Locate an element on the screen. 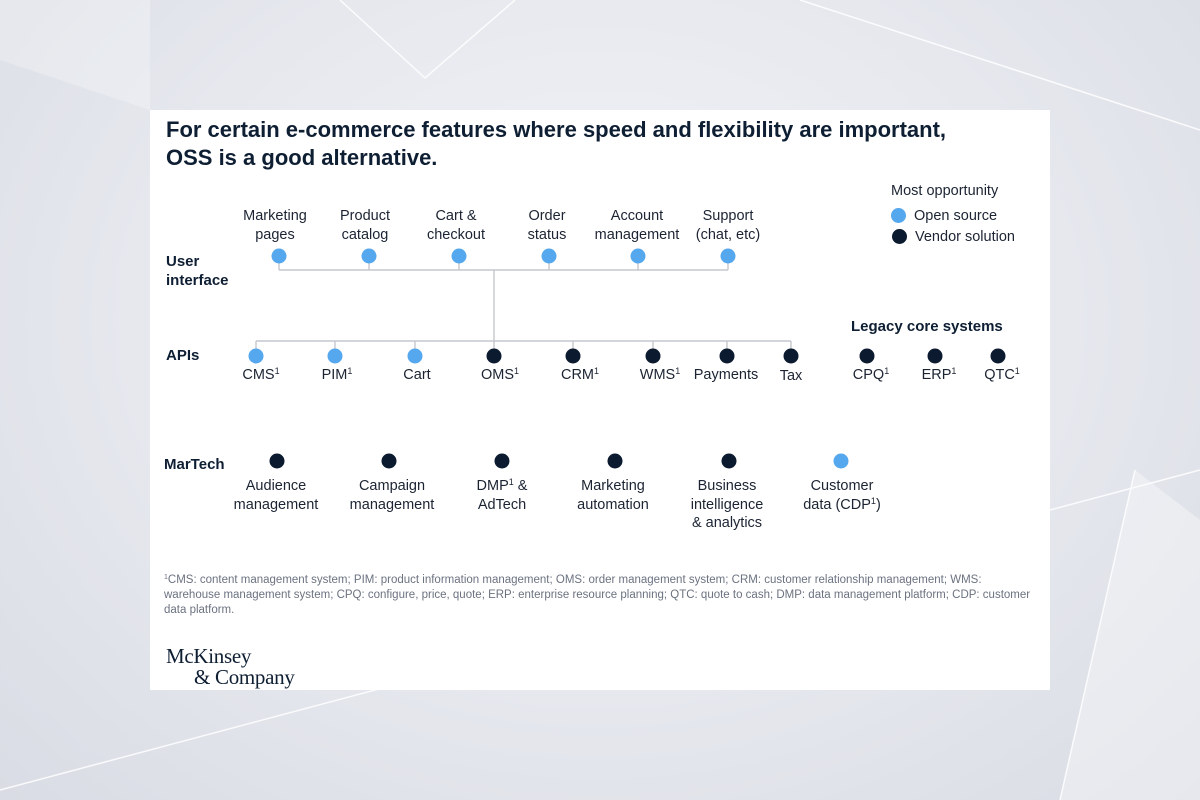 Image resolution: width=1200 pixels, height=800 pixels. api-item-crm: CRM1 is located at coordinates (580, 375).